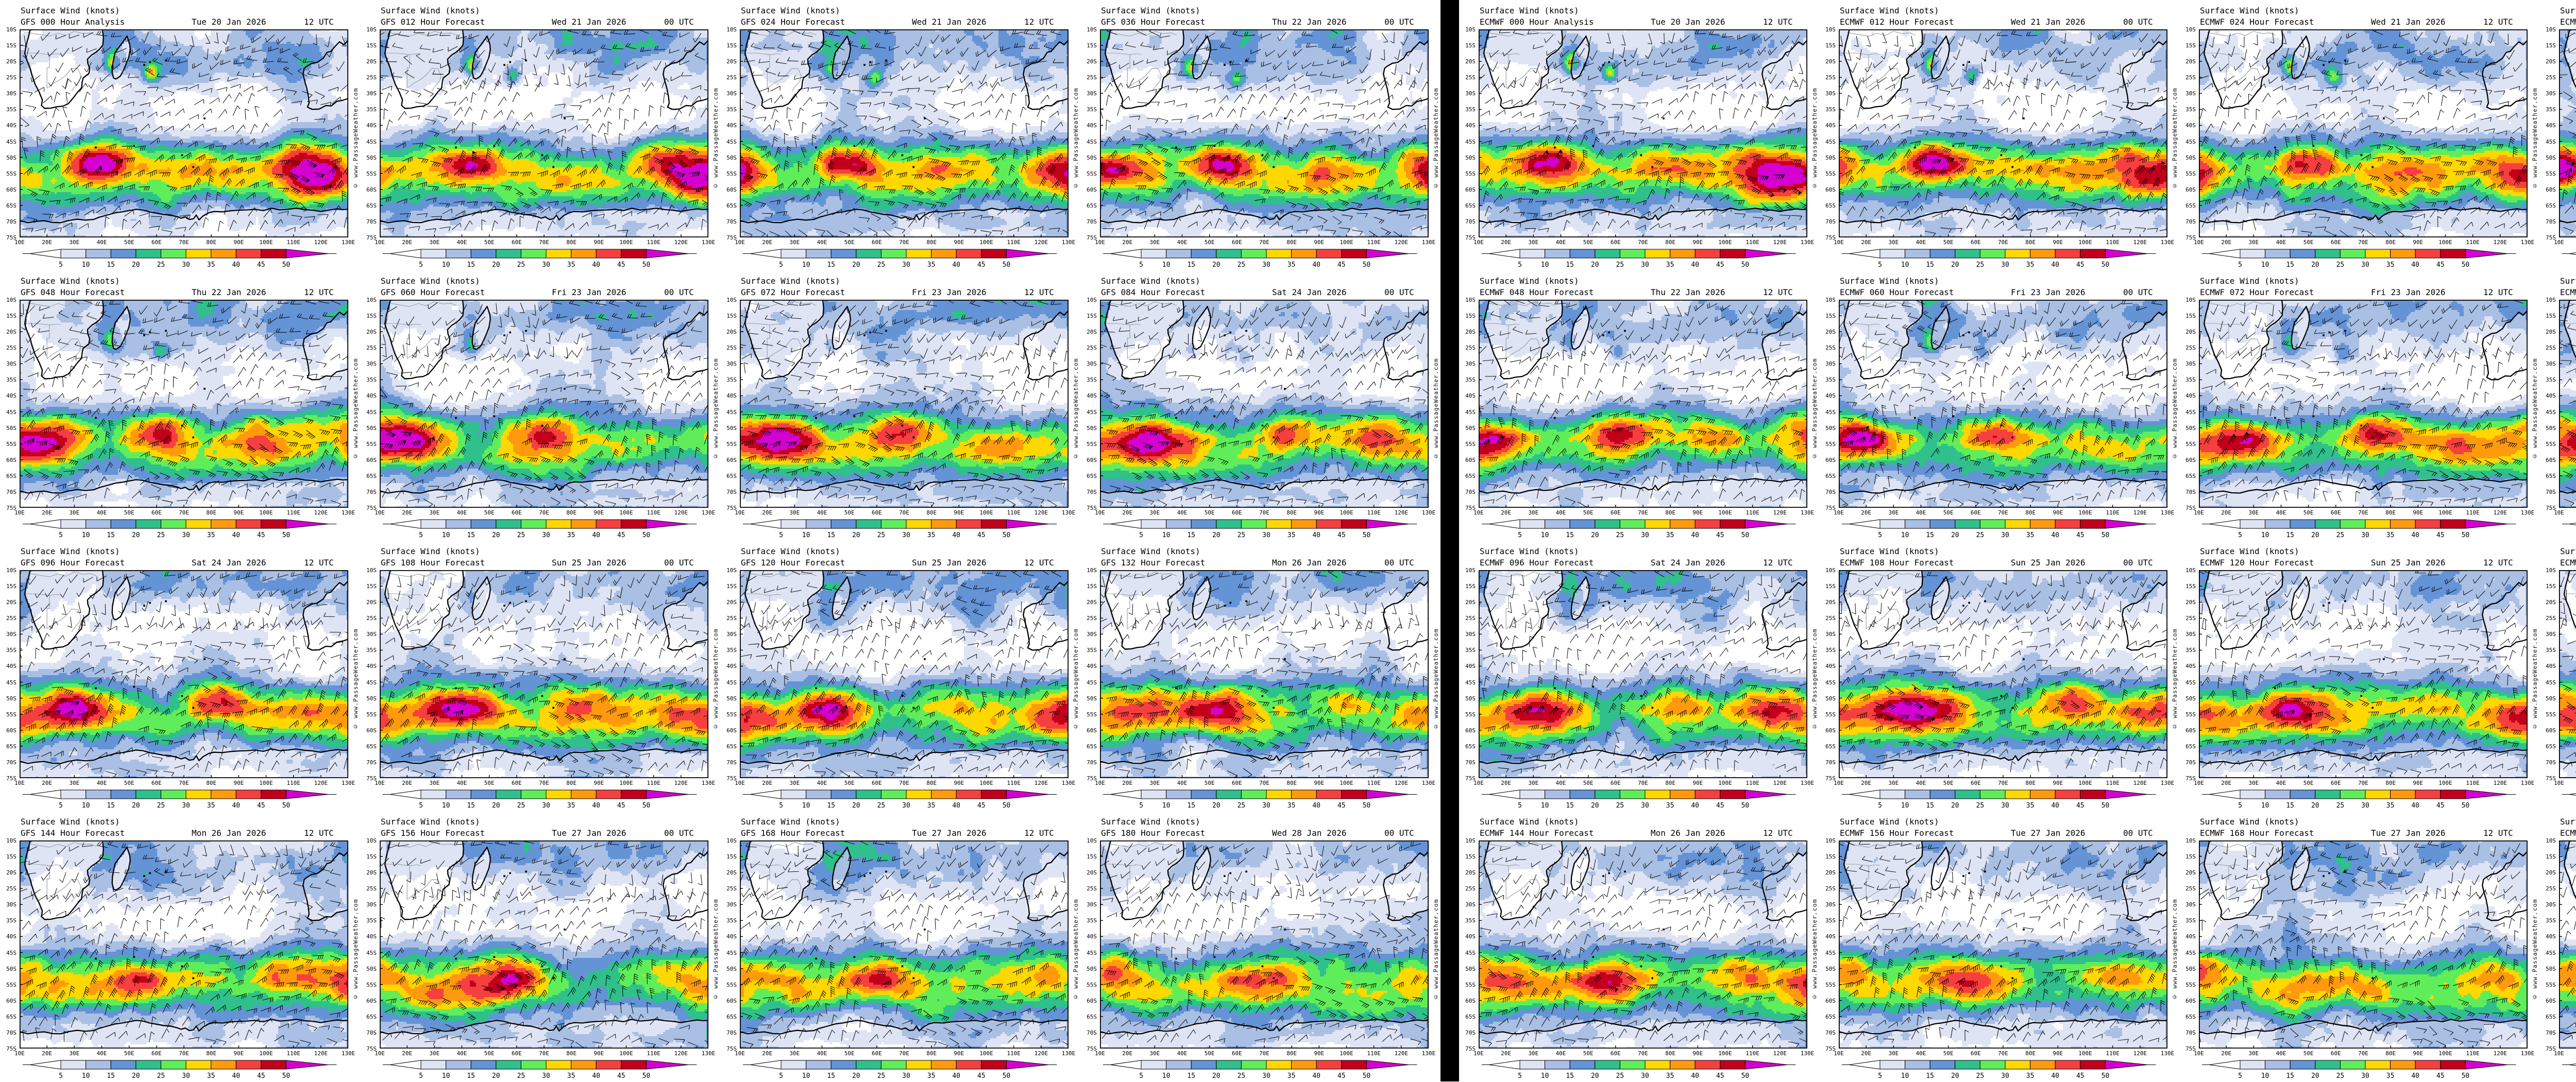  I want to click on longitude-tick-label: 110E, so click(1374, 1053).